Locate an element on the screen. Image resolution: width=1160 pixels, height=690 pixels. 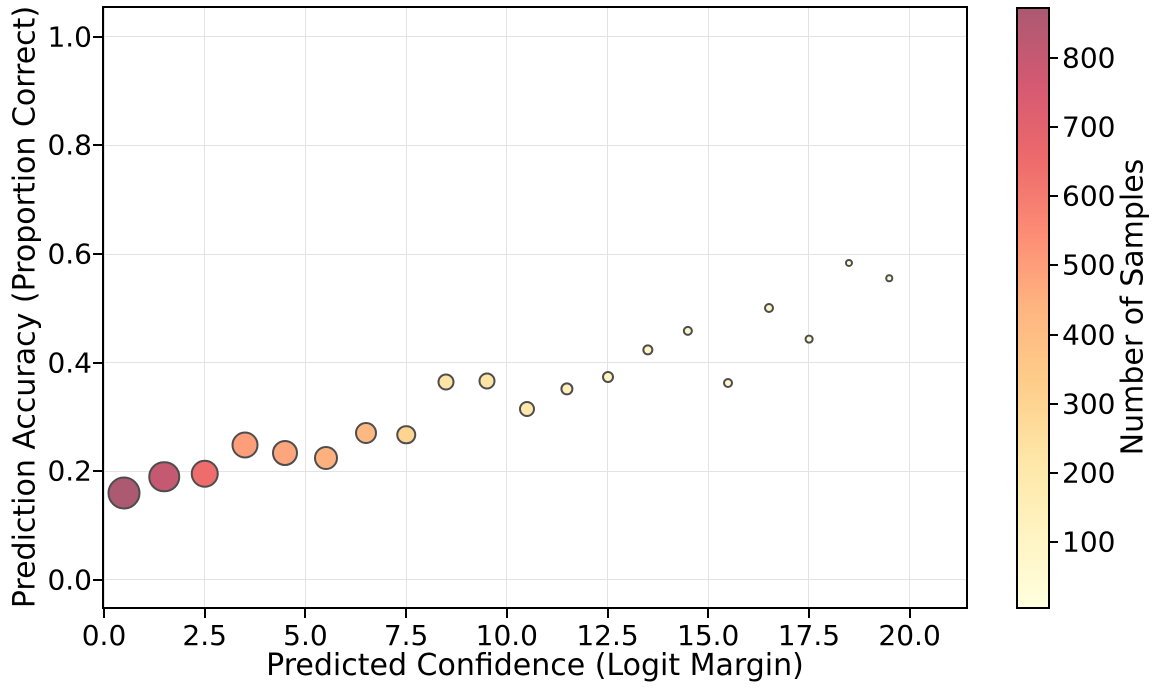
colorbar is located at coordinates (1033, 308).